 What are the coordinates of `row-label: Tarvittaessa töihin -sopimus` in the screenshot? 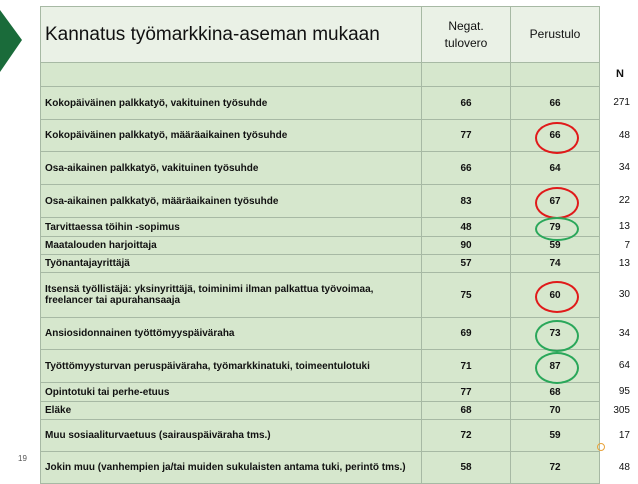 It's located at (231, 227).